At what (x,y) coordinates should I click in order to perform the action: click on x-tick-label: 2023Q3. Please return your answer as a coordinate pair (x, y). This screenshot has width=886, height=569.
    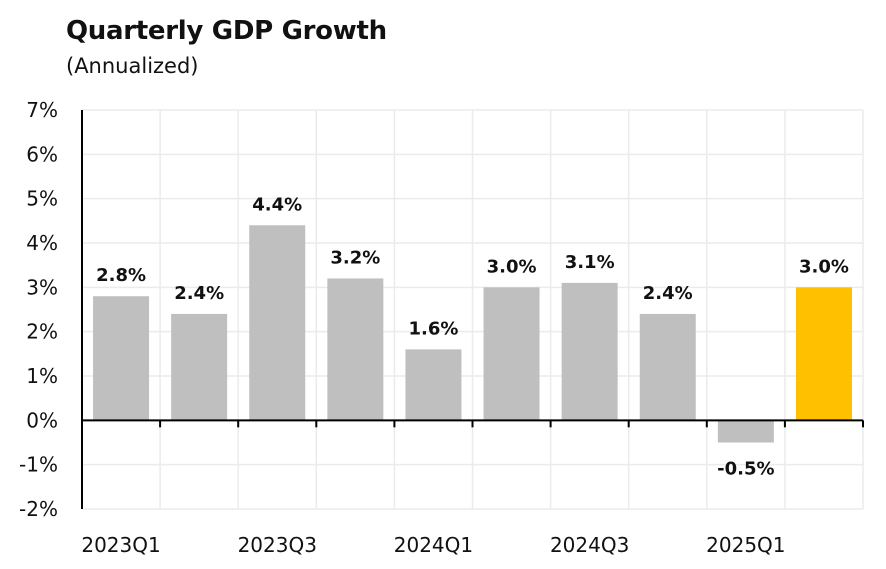
    Looking at the image, I should click on (277, 545).